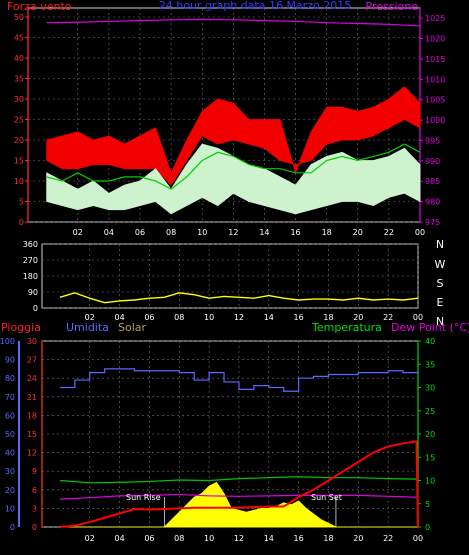 The width and height of the screenshot is (469, 555). Describe the element at coordinates (430, 341) in the screenshot. I see `temperature-tick-label: 40` at that location.